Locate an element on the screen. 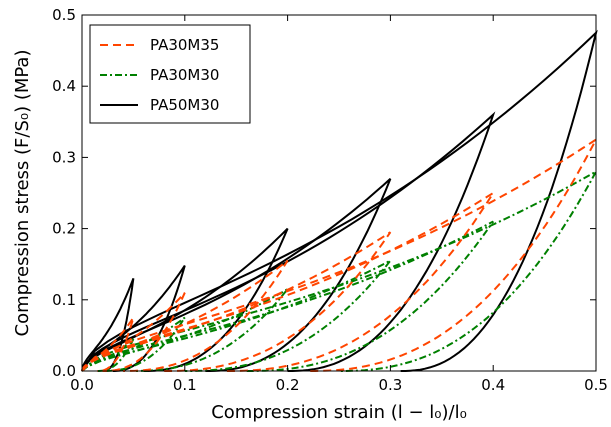  y-tick-label: 0.1 is located at coordinates (64, 300).